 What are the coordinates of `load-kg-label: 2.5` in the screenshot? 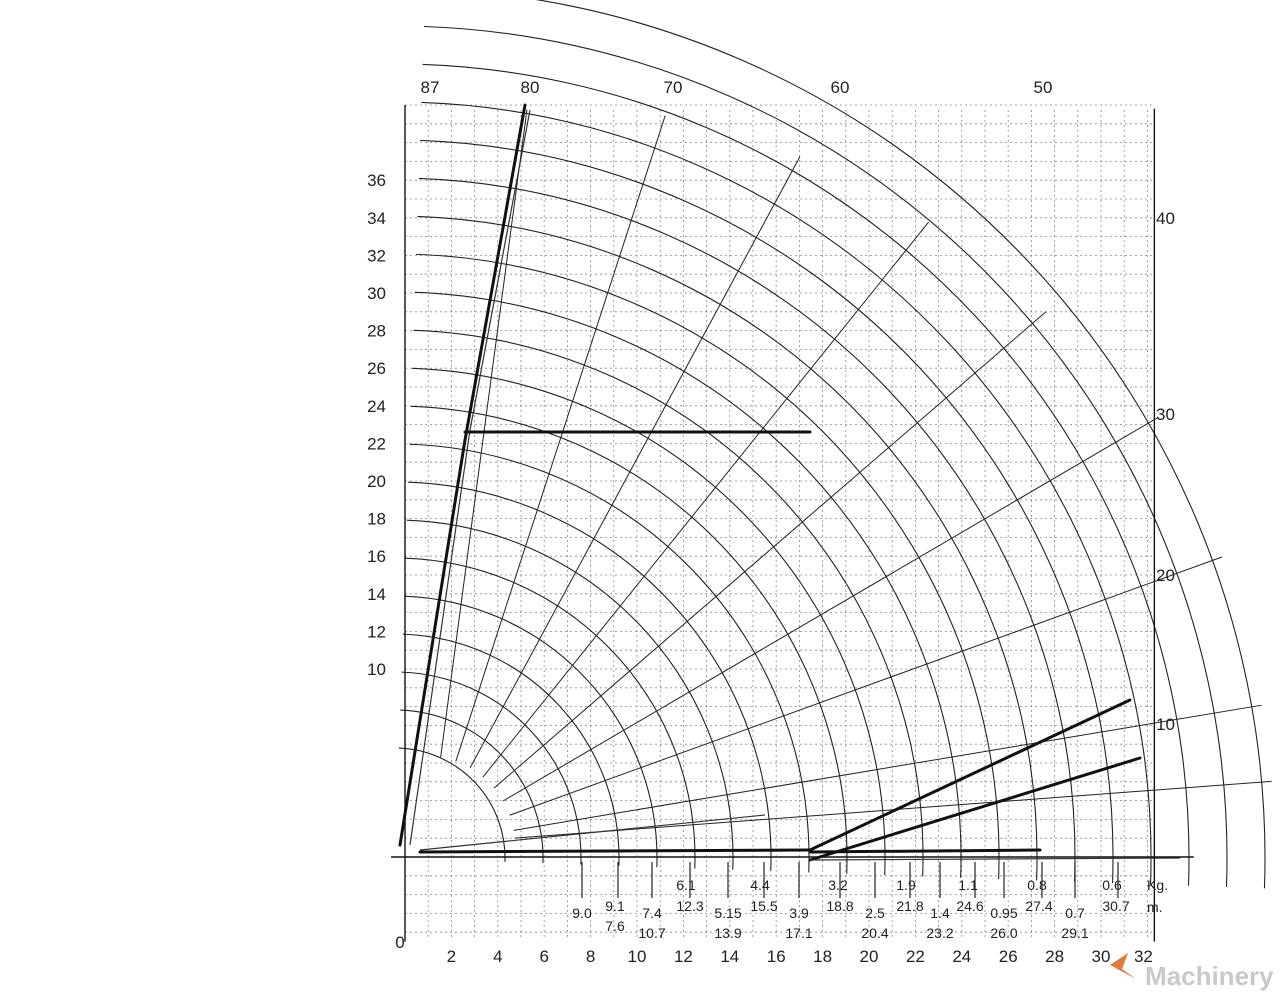 It's located at (875, 913).